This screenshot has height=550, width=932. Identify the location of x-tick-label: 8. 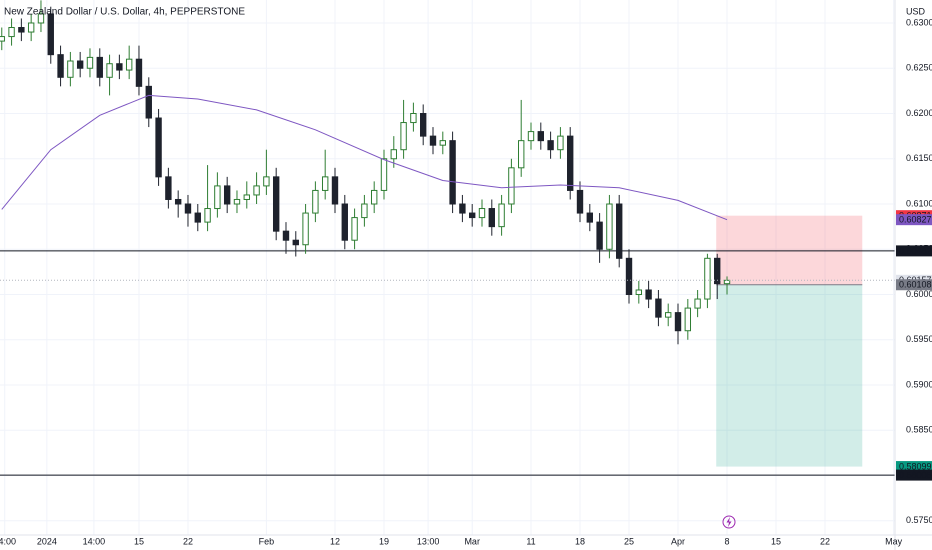
(727, 541).